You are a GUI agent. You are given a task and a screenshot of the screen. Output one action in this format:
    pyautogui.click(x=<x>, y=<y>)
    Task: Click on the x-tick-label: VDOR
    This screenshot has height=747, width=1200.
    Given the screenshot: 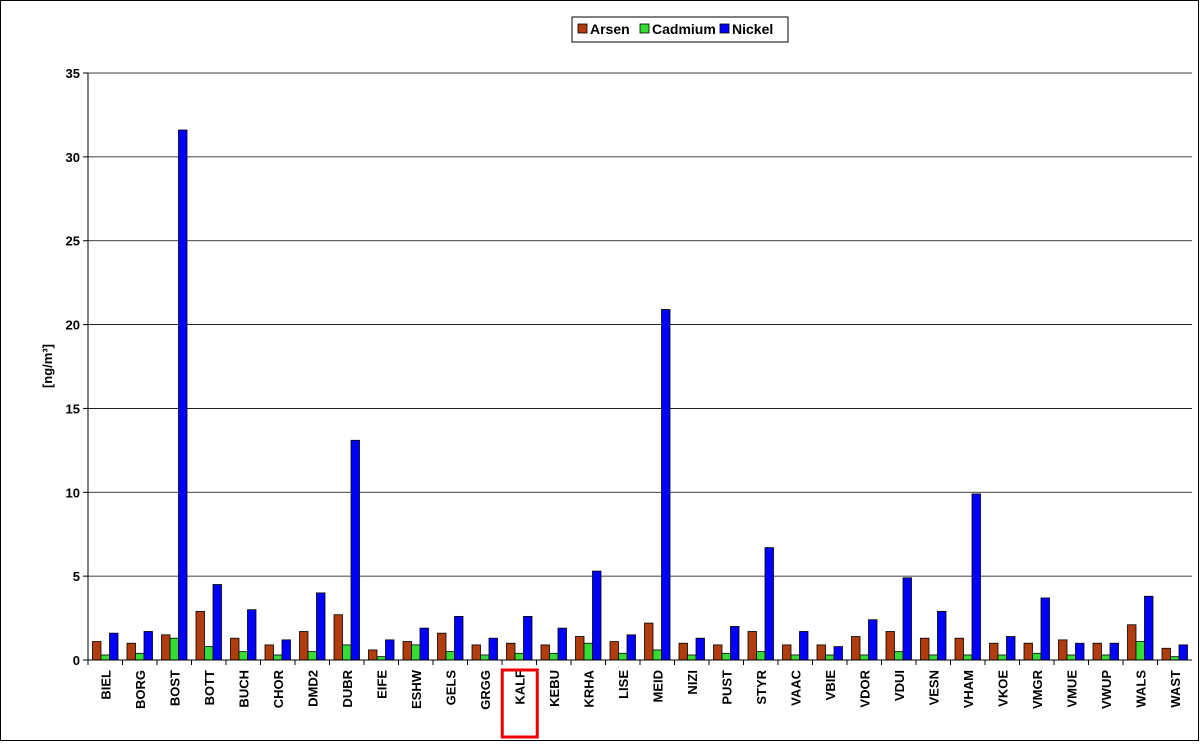 What is the action you would take?
    pyautogui.click(x=864, y=688)
    